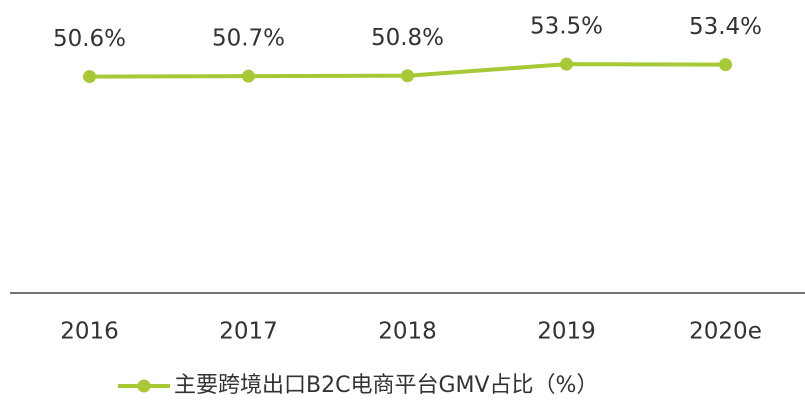 Image resolution: width=805 pixels, height=407 pixels. I want to click on data-label: 50.6%, so click(89, 39).